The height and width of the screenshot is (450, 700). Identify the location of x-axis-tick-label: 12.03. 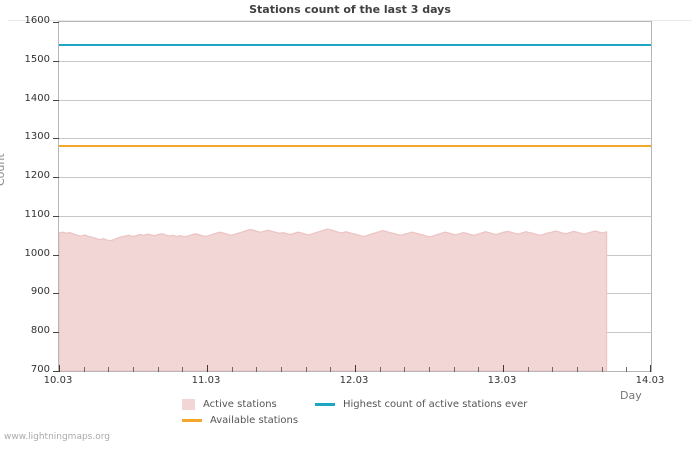
(354, 380).